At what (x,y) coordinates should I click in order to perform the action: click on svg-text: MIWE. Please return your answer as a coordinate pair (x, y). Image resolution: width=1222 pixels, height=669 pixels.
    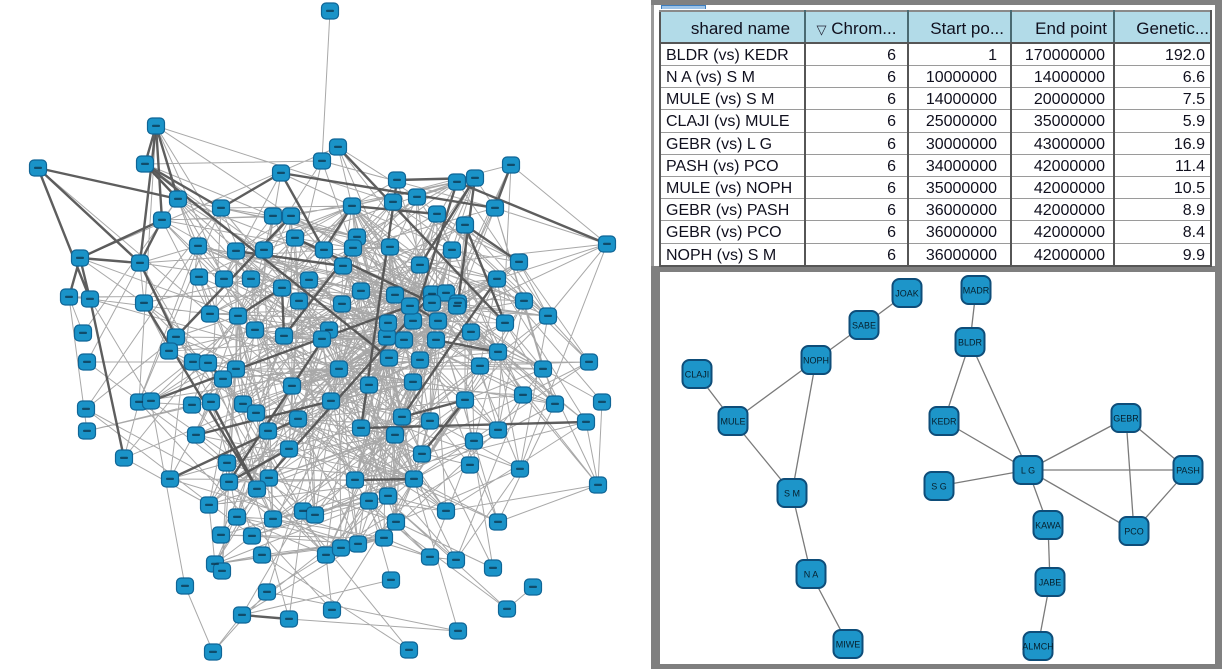
    Looking at the image, I should click on (848, 645).